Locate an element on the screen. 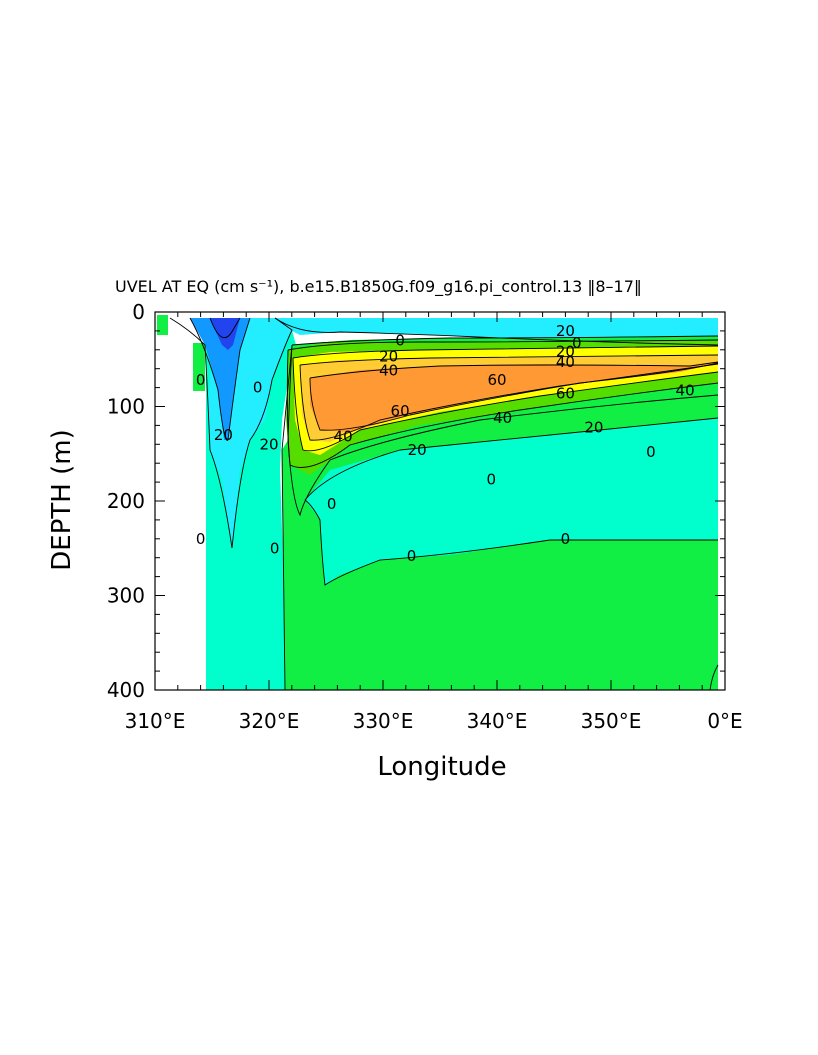 The width and height of the screenshot is (818, 1055). contour-line-0-deep-west is located at coordinates (287, 517).